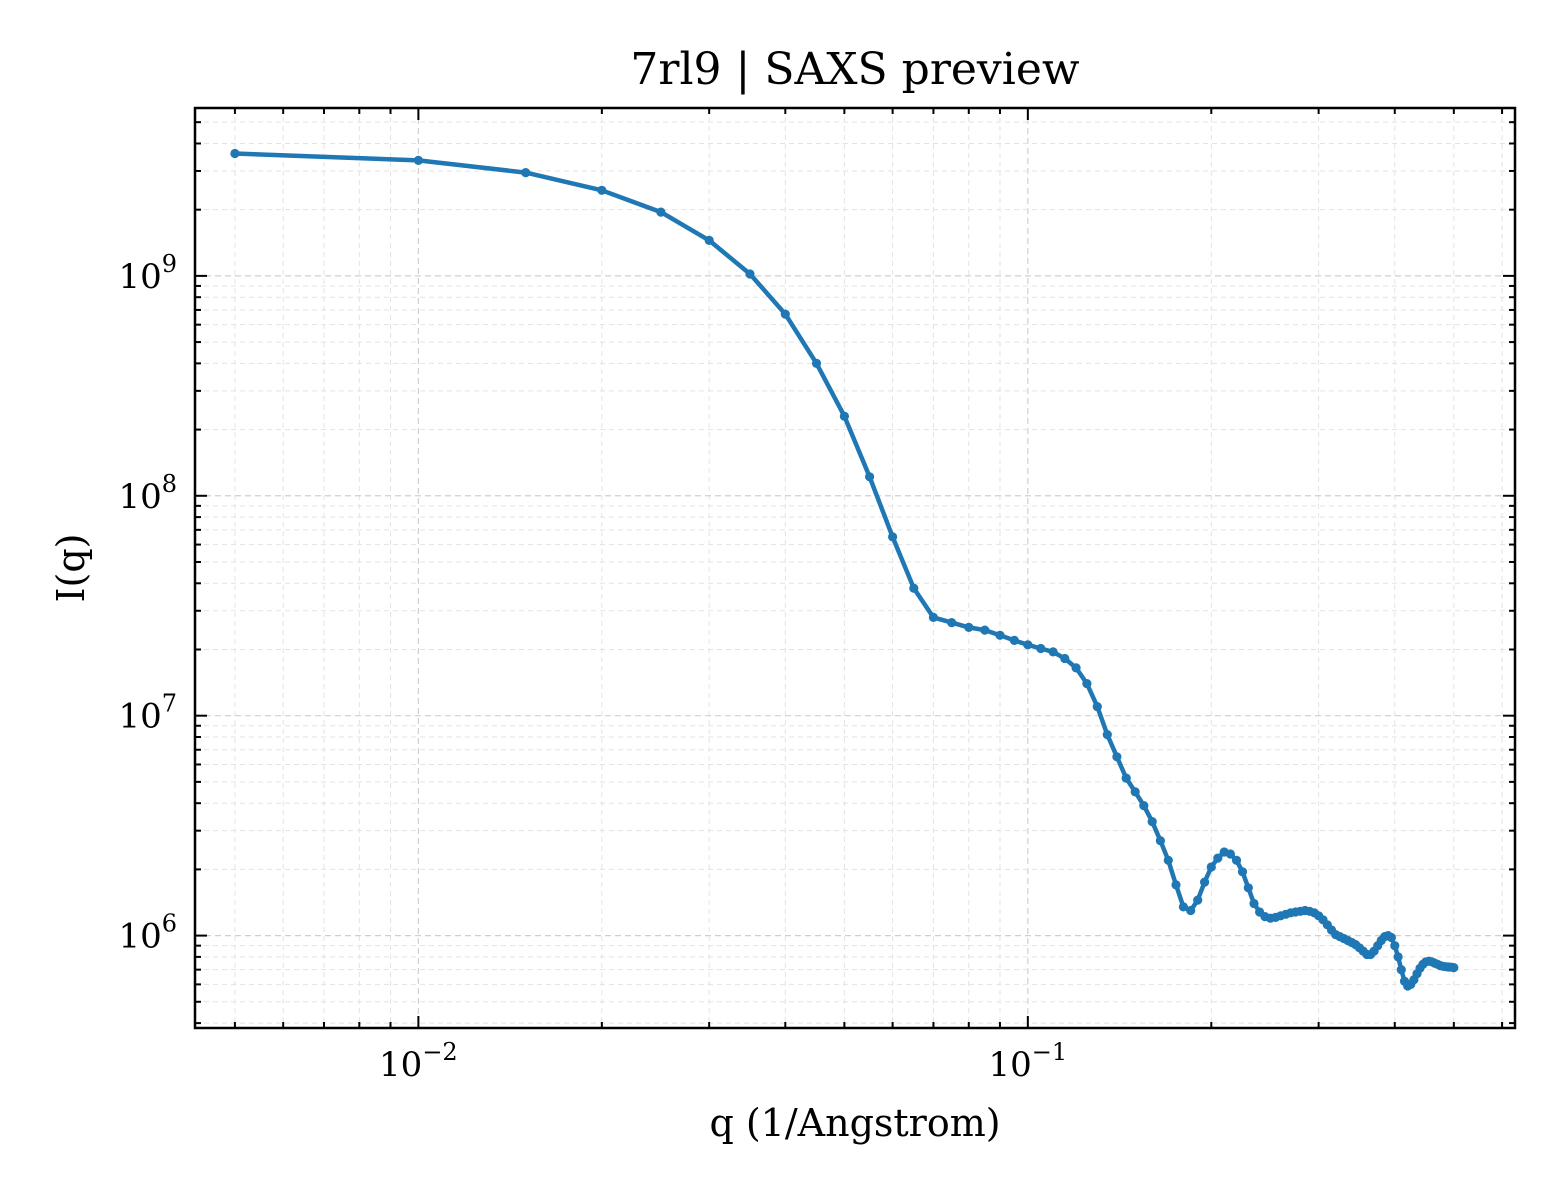 This screenshot has height=1200, width=1560. I want to click on y-tick-label: 10⁸, so click(147, 493).